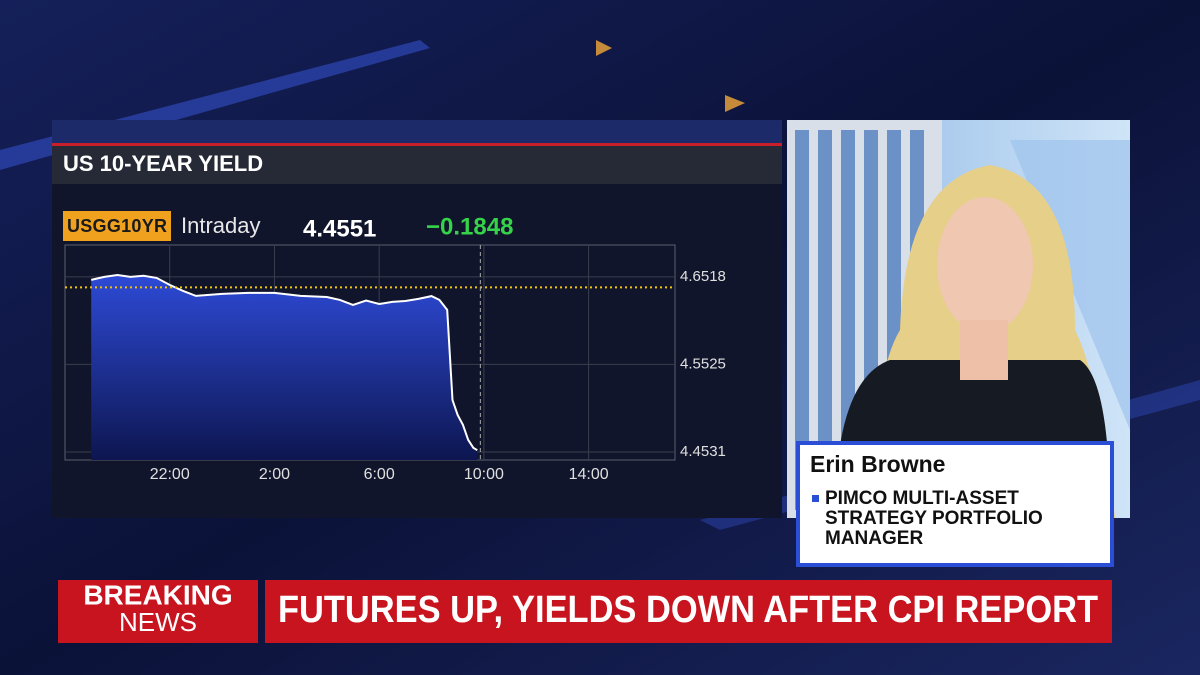 This screenshot has width=1200, height=675. I want to click on area, so click(284, 367).